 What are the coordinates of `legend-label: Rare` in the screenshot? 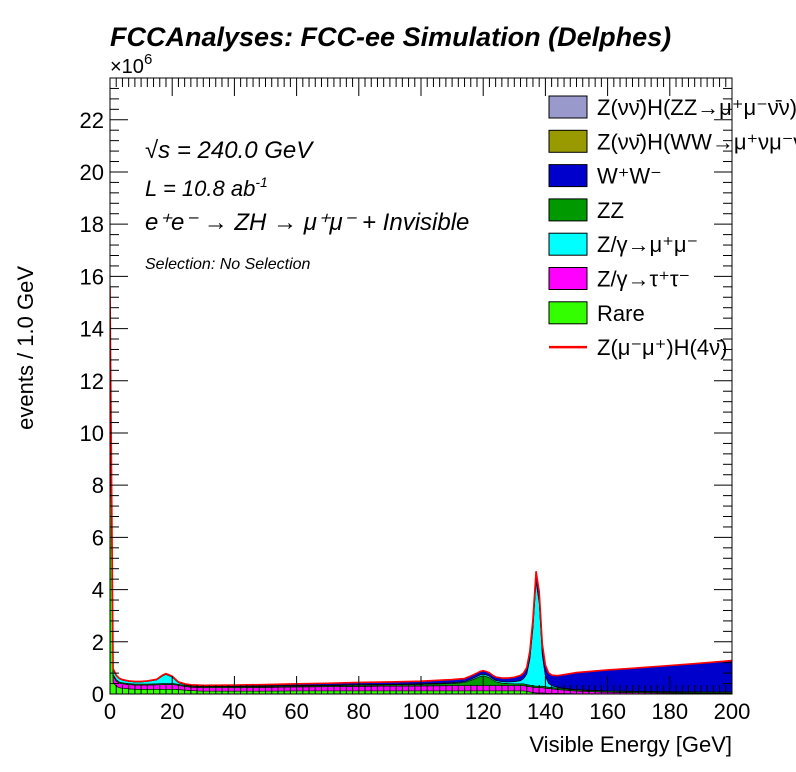 It's located at (621, 313).